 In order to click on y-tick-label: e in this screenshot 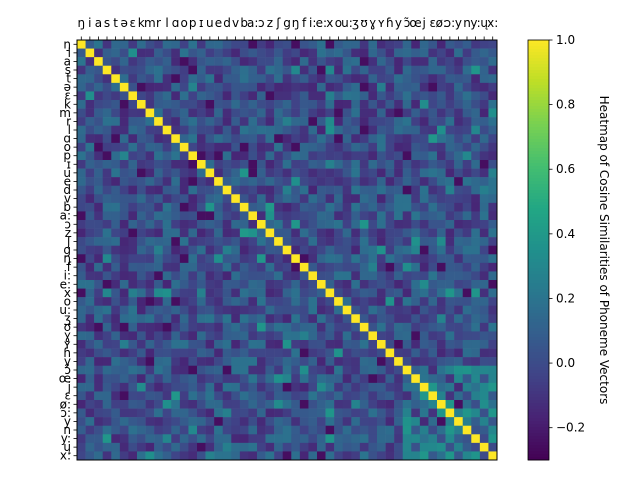, I will do `click(67, 181)`.